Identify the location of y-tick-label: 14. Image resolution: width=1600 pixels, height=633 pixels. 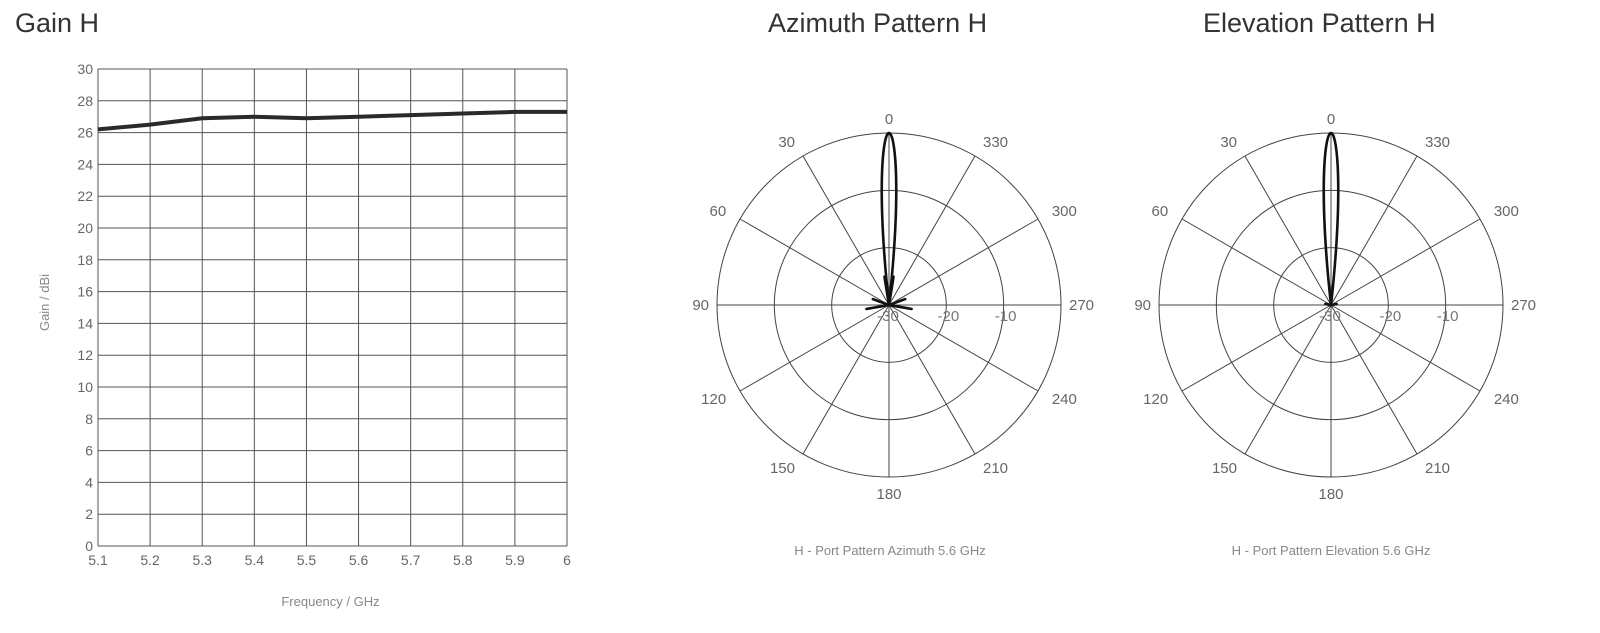
(85, 323).